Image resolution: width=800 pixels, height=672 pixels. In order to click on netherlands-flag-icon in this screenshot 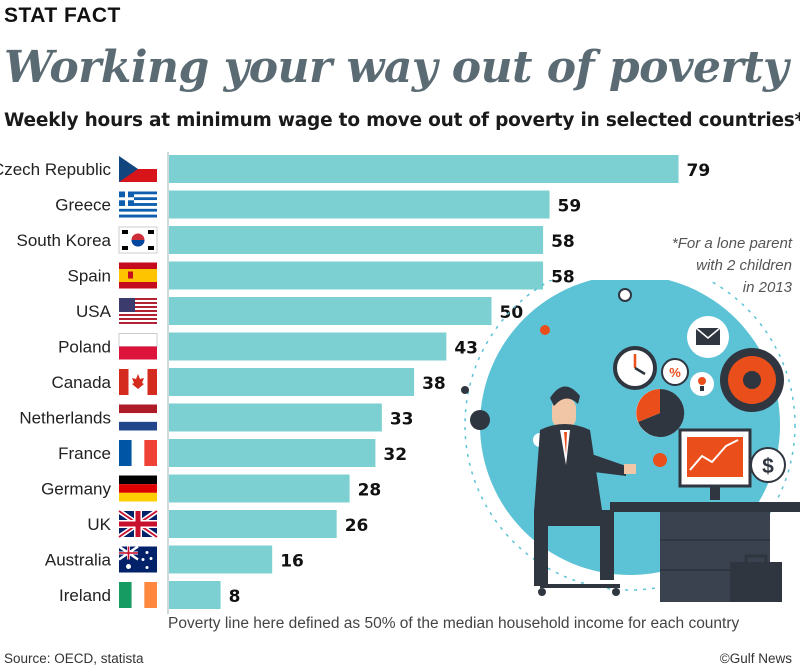, I will do `click(138, 417)`.